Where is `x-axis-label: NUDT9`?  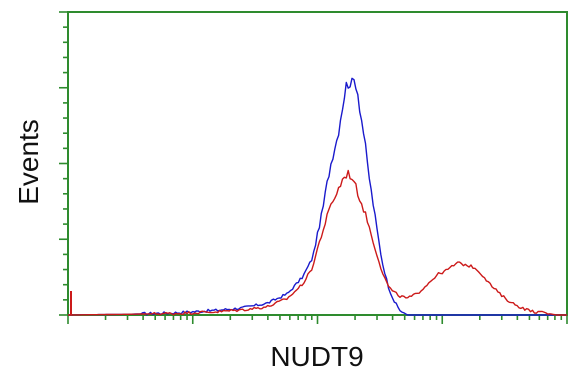
x-axis-label: NUDT9 is located at coordinates (316, 356).